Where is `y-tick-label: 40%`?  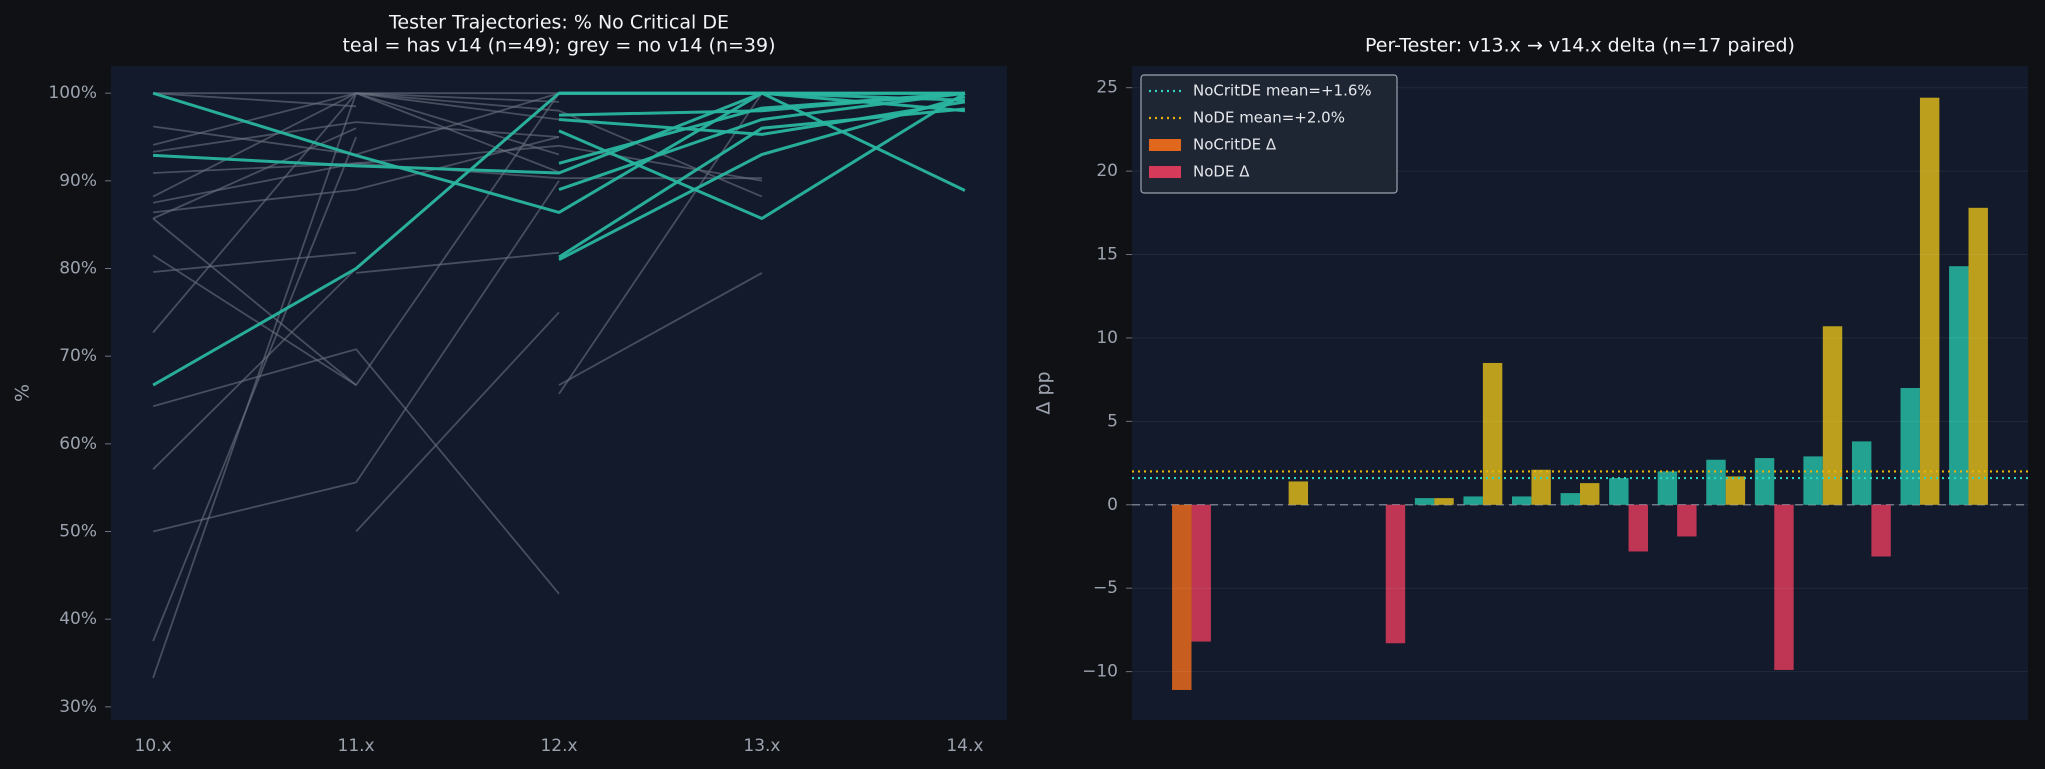
y-tick-label: 40% is located at coordinates (78, 619).